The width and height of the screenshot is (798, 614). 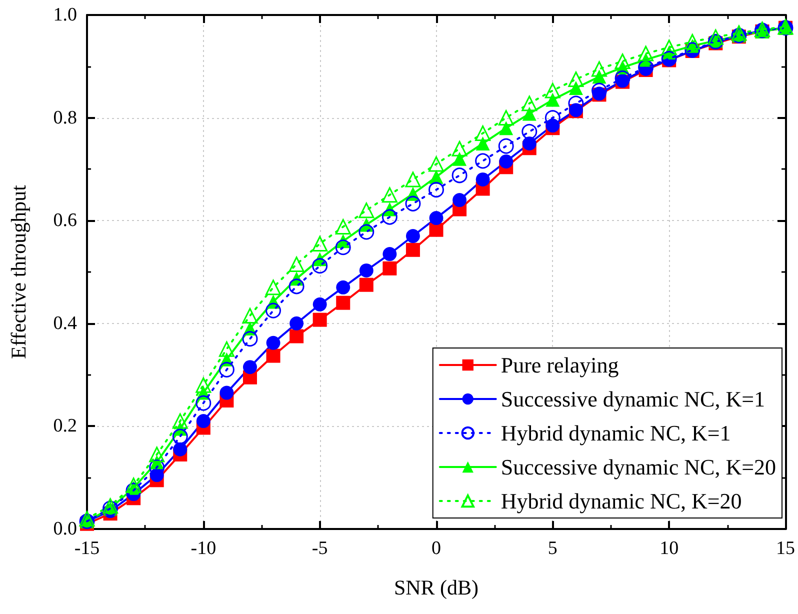 I want to click on x-tick-label: 10, so click(x=669, y=548).